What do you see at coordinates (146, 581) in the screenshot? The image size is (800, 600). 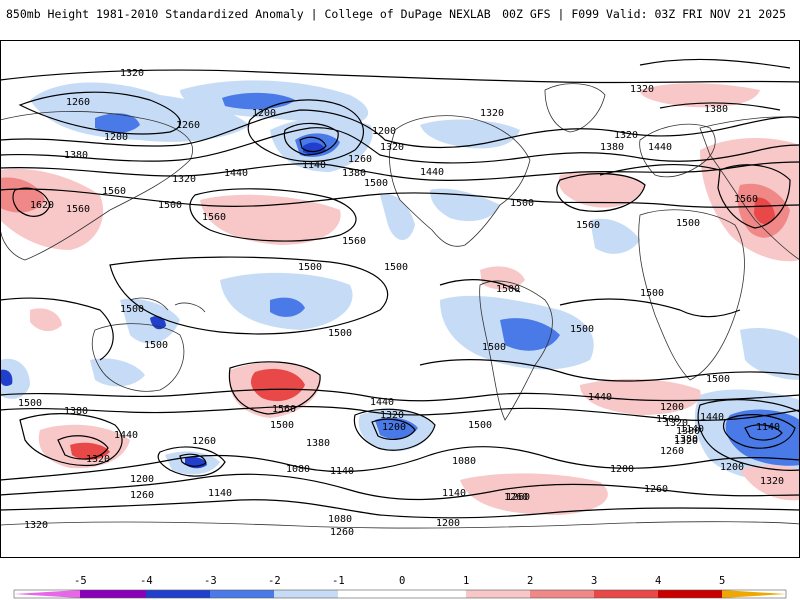 I see `colorbar-tick-label: -4` at bounding box center [146, 581].